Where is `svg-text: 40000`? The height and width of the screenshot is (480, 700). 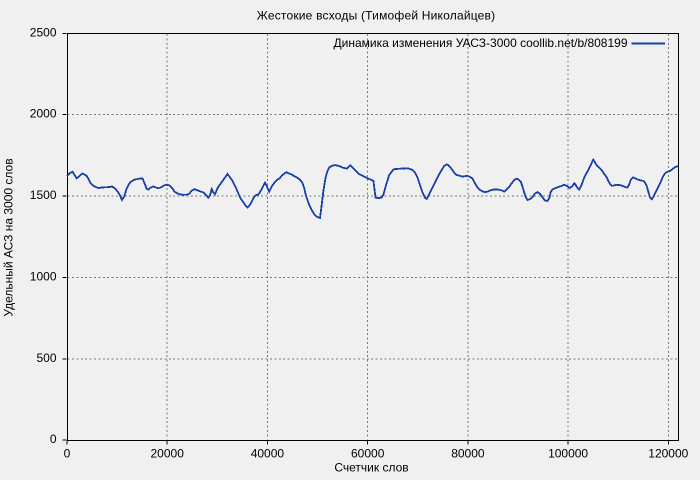 svg-text: 40000 is located at coordinates (268, 454).